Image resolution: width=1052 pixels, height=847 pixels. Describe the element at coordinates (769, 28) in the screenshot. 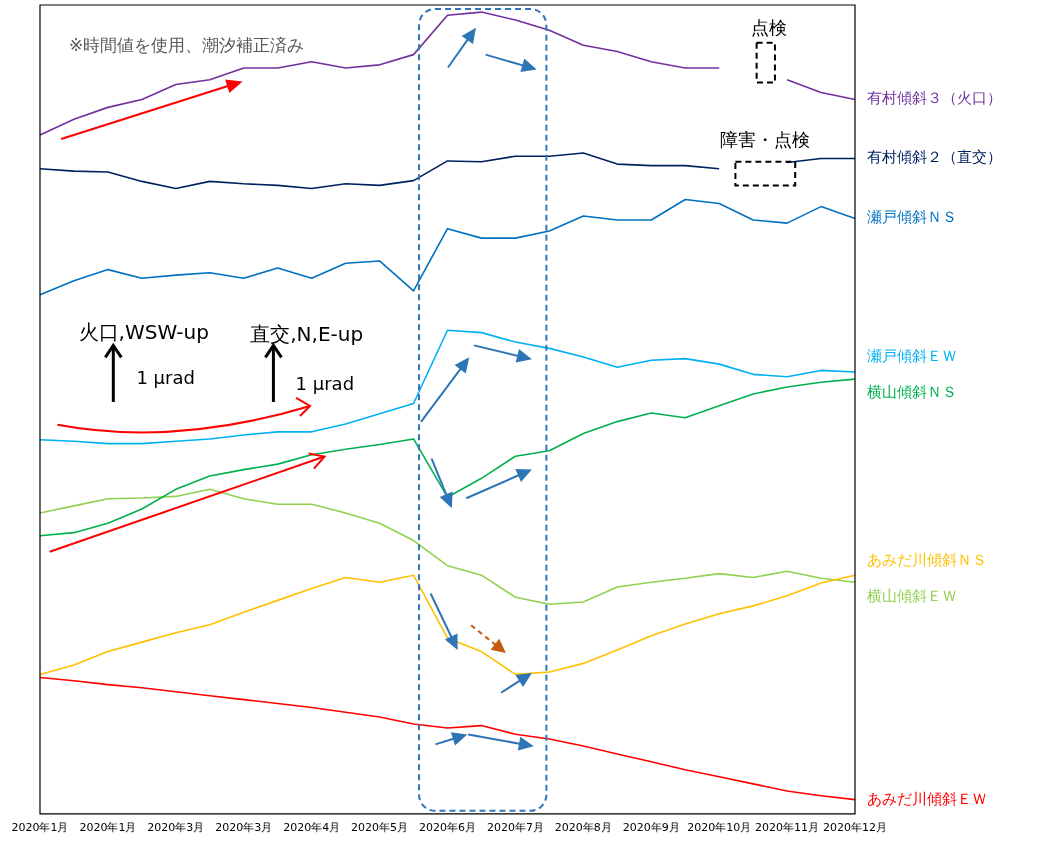

I see `annotation: 点検` at that location.